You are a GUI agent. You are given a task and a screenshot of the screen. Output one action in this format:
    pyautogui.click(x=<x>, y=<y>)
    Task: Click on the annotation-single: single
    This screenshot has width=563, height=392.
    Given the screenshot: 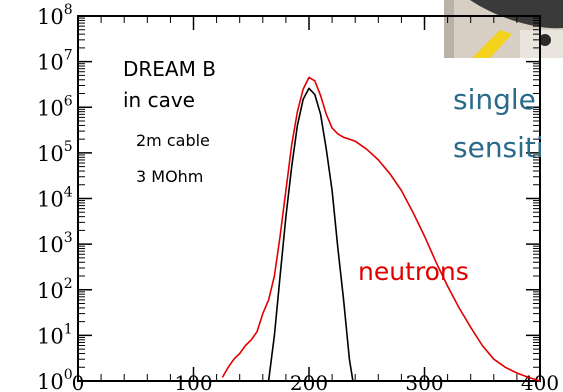 What is the action you would take?
    pyautogui.click(x=494, y=99)
    